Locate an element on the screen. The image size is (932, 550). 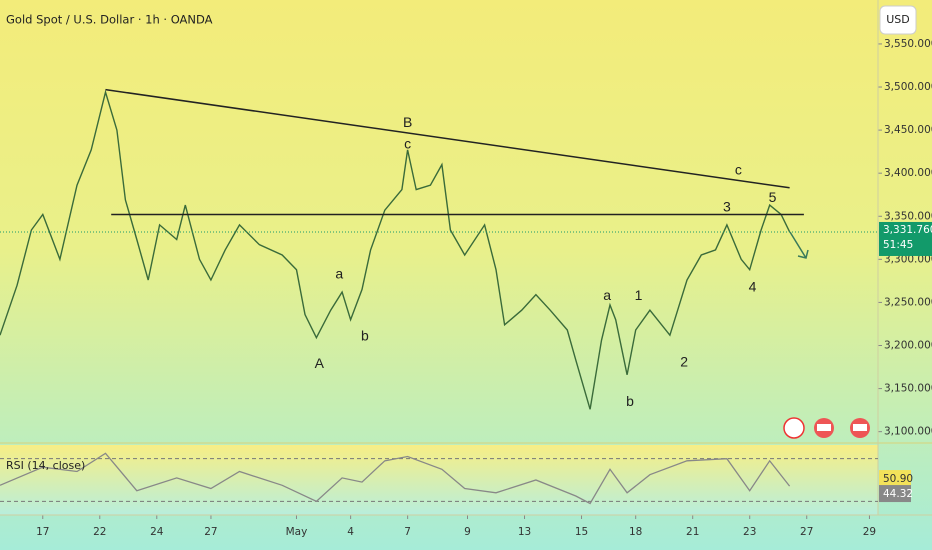
x-tick-label: 7 is located at coordinates (407, 532).